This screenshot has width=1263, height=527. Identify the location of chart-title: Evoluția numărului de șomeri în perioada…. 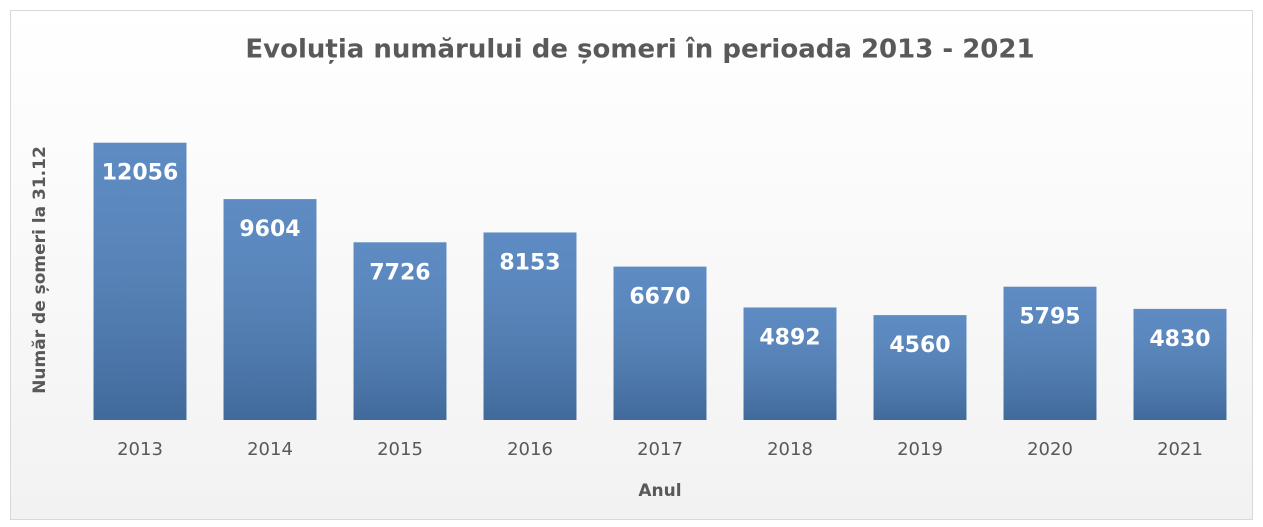
(639, 50).